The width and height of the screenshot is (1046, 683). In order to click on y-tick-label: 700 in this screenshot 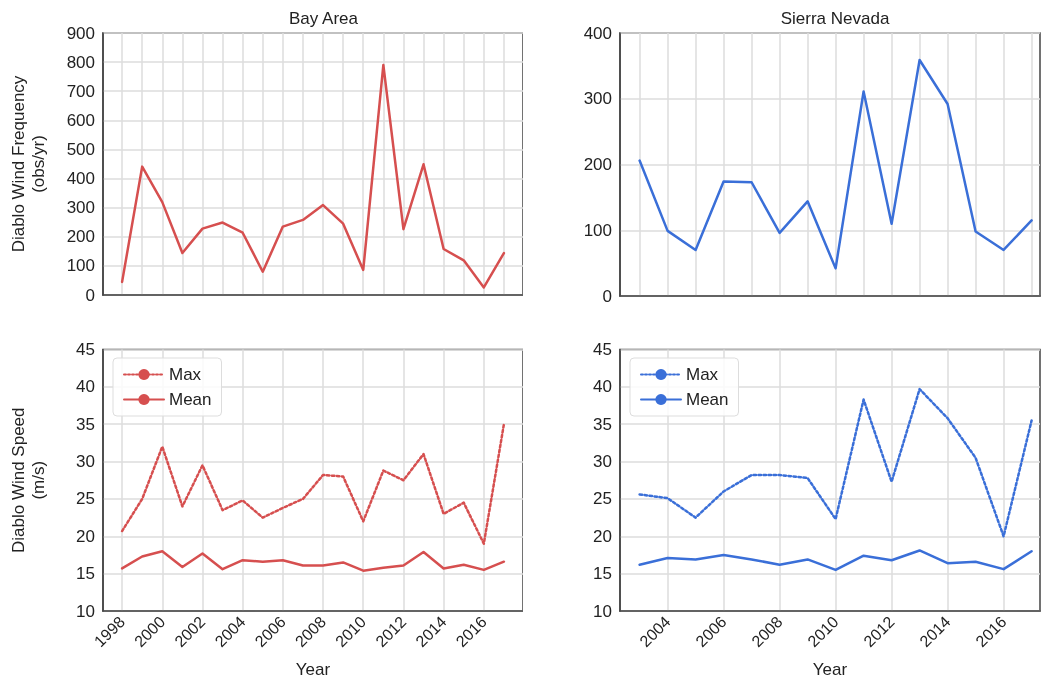, I will do `click(80, 91)`.